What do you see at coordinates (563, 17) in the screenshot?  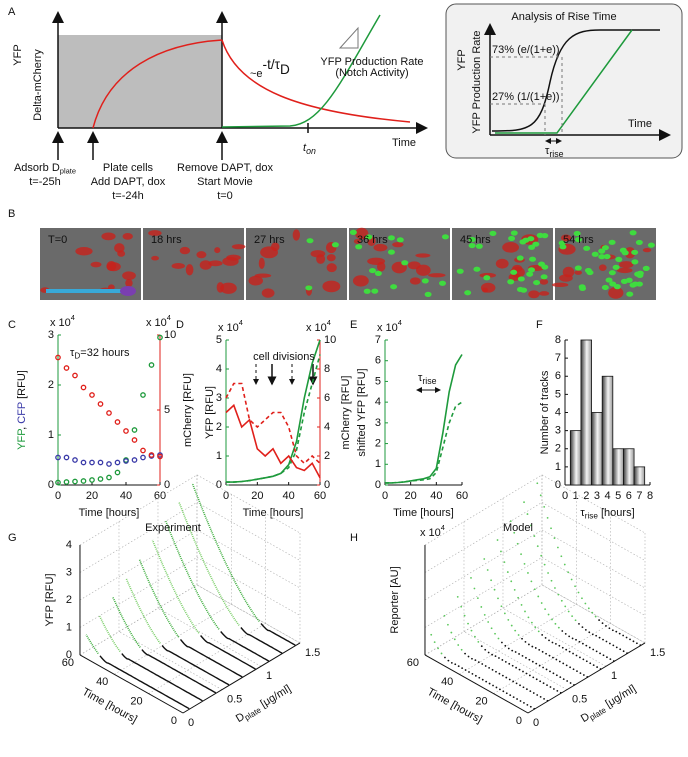 I see `inset-title: Analysis of Rise Time` at bounding box center [563, 17].